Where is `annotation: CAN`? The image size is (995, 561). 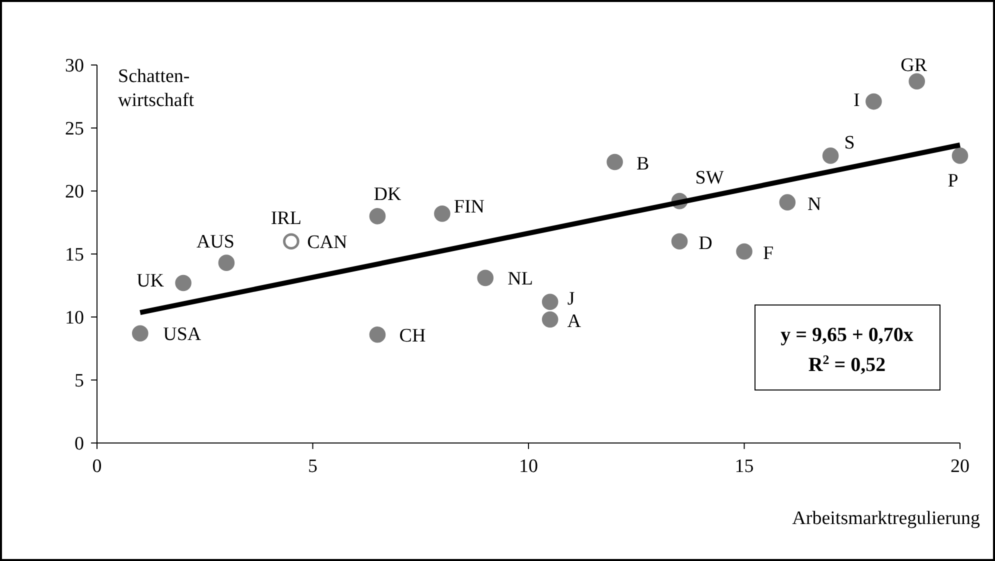 annotation: CAN is located at coordinates (327, 243).